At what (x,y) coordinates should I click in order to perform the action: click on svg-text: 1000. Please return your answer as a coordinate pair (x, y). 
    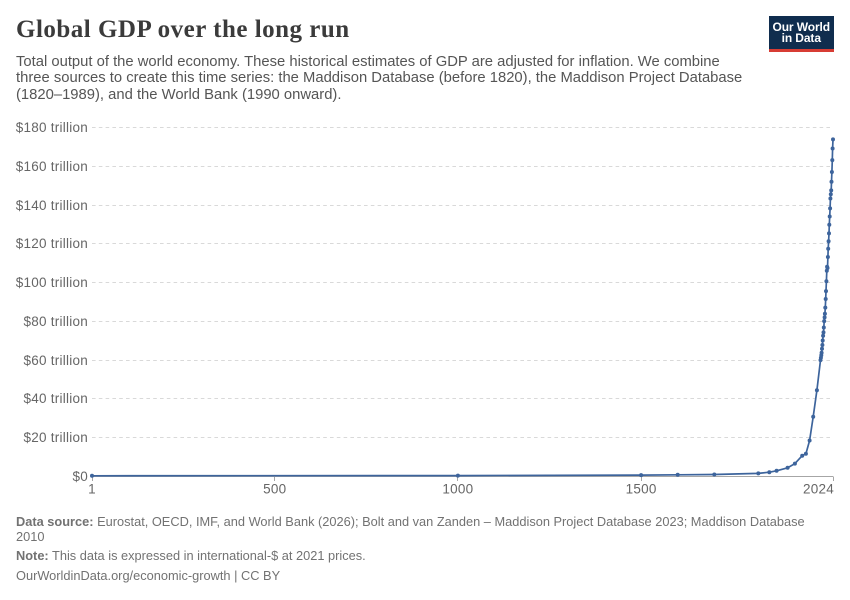
    Looking at the image, I should click on (457, 489).